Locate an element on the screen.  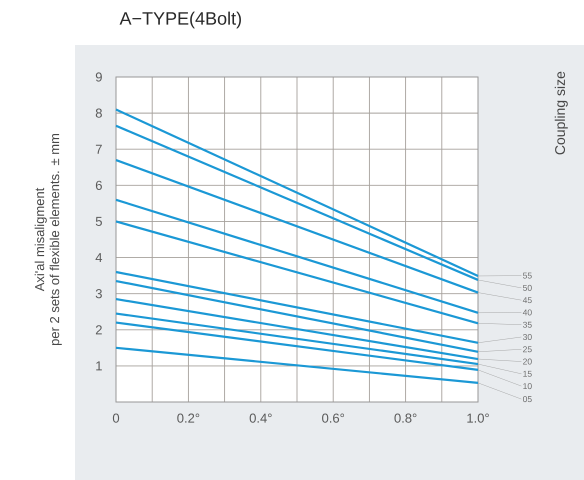
y-tick-label: 5 is located at coordinates (99, 221).